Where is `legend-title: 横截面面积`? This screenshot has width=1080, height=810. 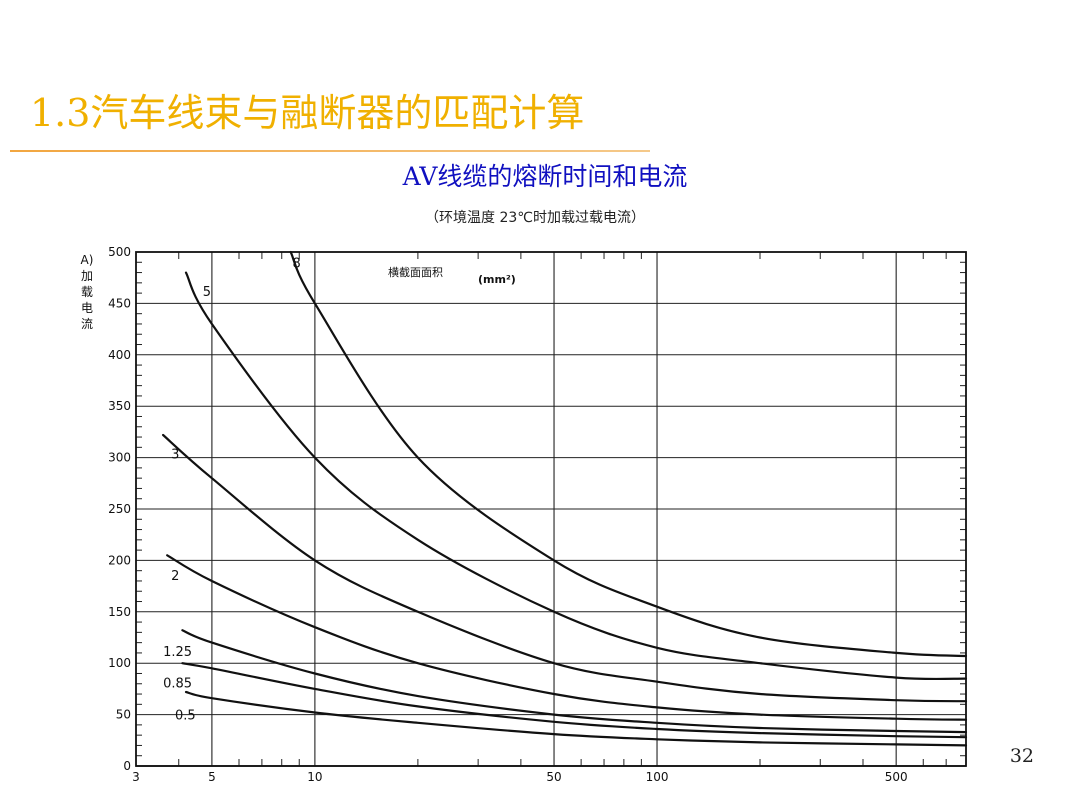
legend-title: 横截面面积 is located at coordinates (415, 272).